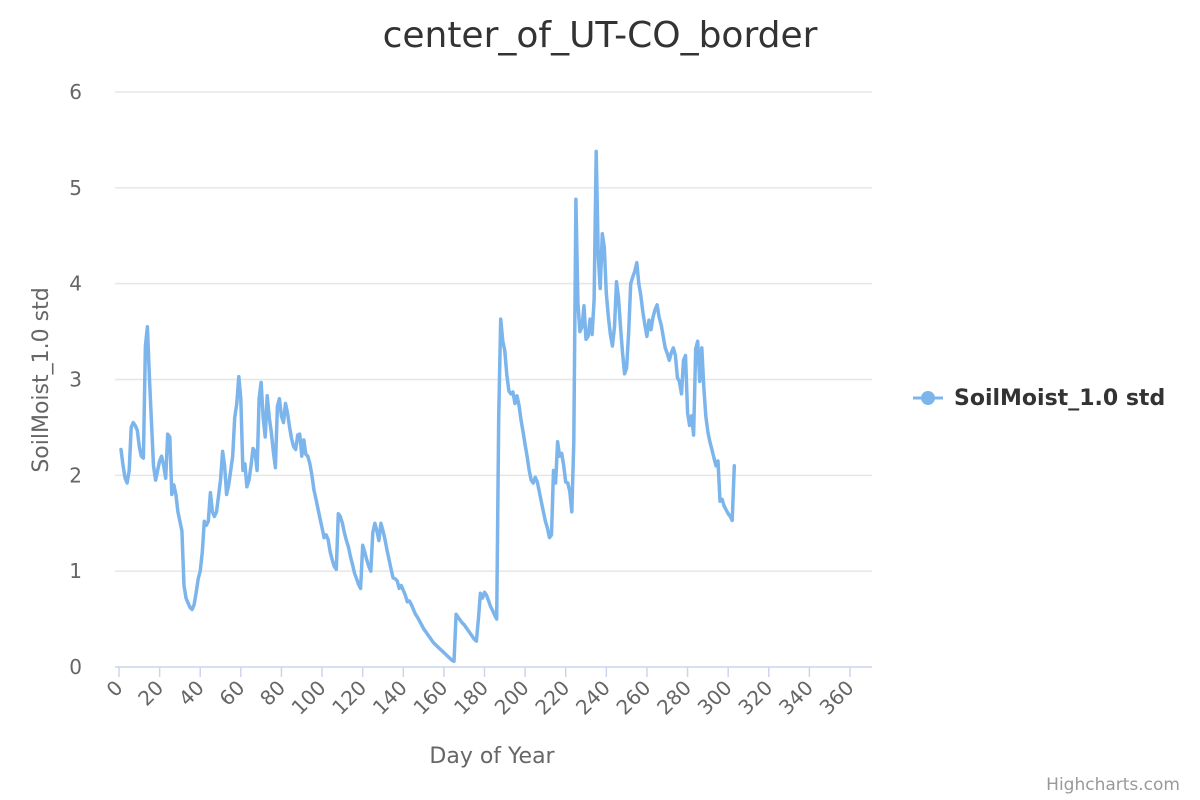 This screenshot has width=1200, height=800. What do you see at coordinates (309, 698) in the screenshot?
I see `x-tick-label: 100` at bounding box center [309, 698].